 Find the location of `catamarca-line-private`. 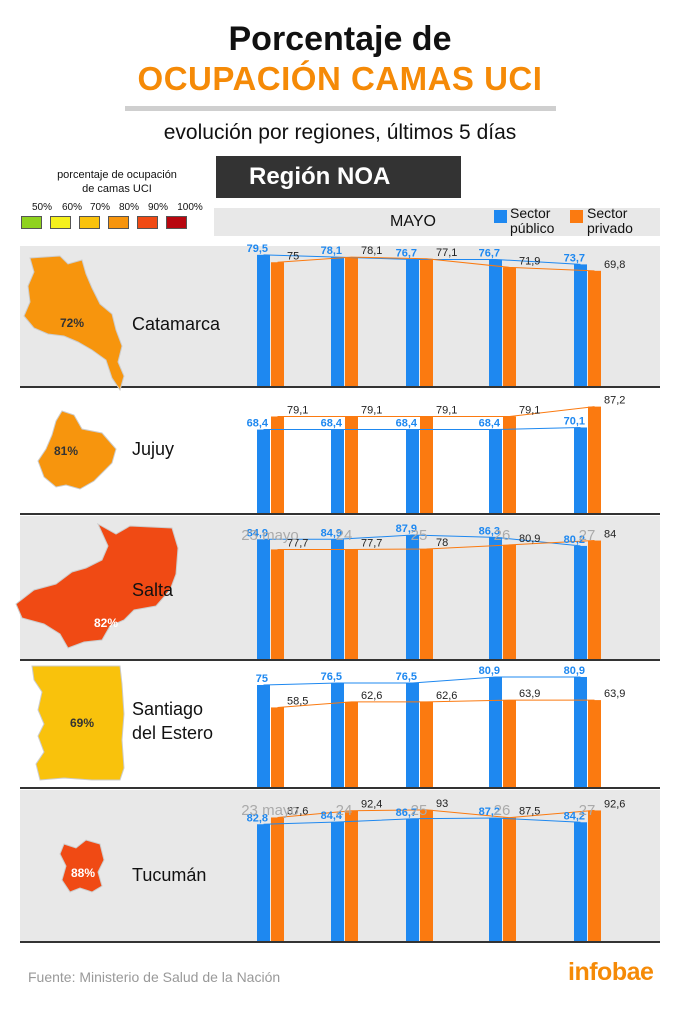

catamarca-line-private is located at coordinates (436, 264).